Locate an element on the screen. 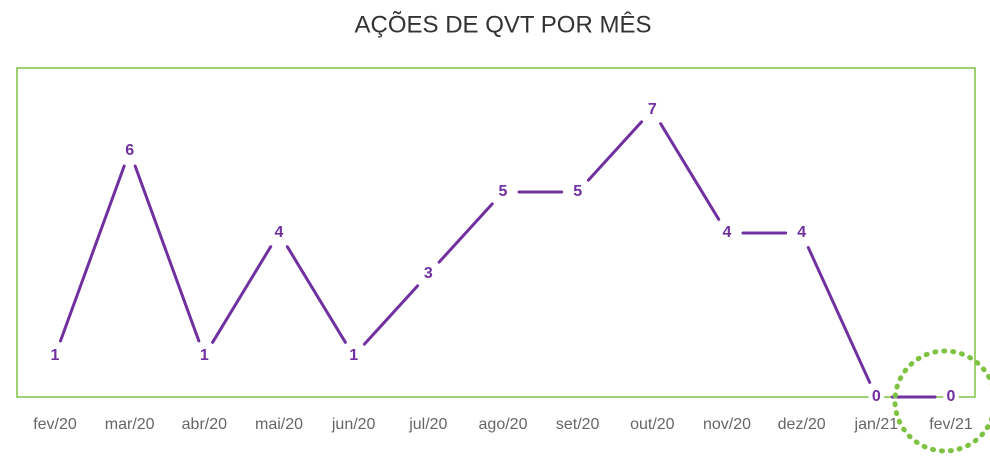 The height and width of the screenshot is (457, 990). x-tick-label: fev/21 is located at coordinates (951, 424).